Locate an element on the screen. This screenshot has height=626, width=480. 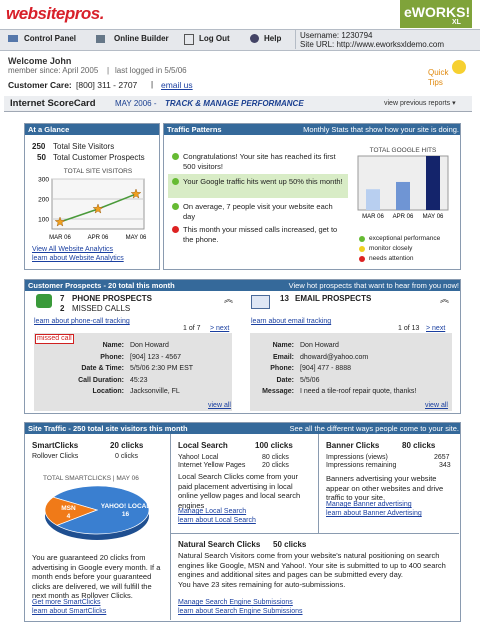
link: Get more SmartClicks is located at coordinates (66, 602).